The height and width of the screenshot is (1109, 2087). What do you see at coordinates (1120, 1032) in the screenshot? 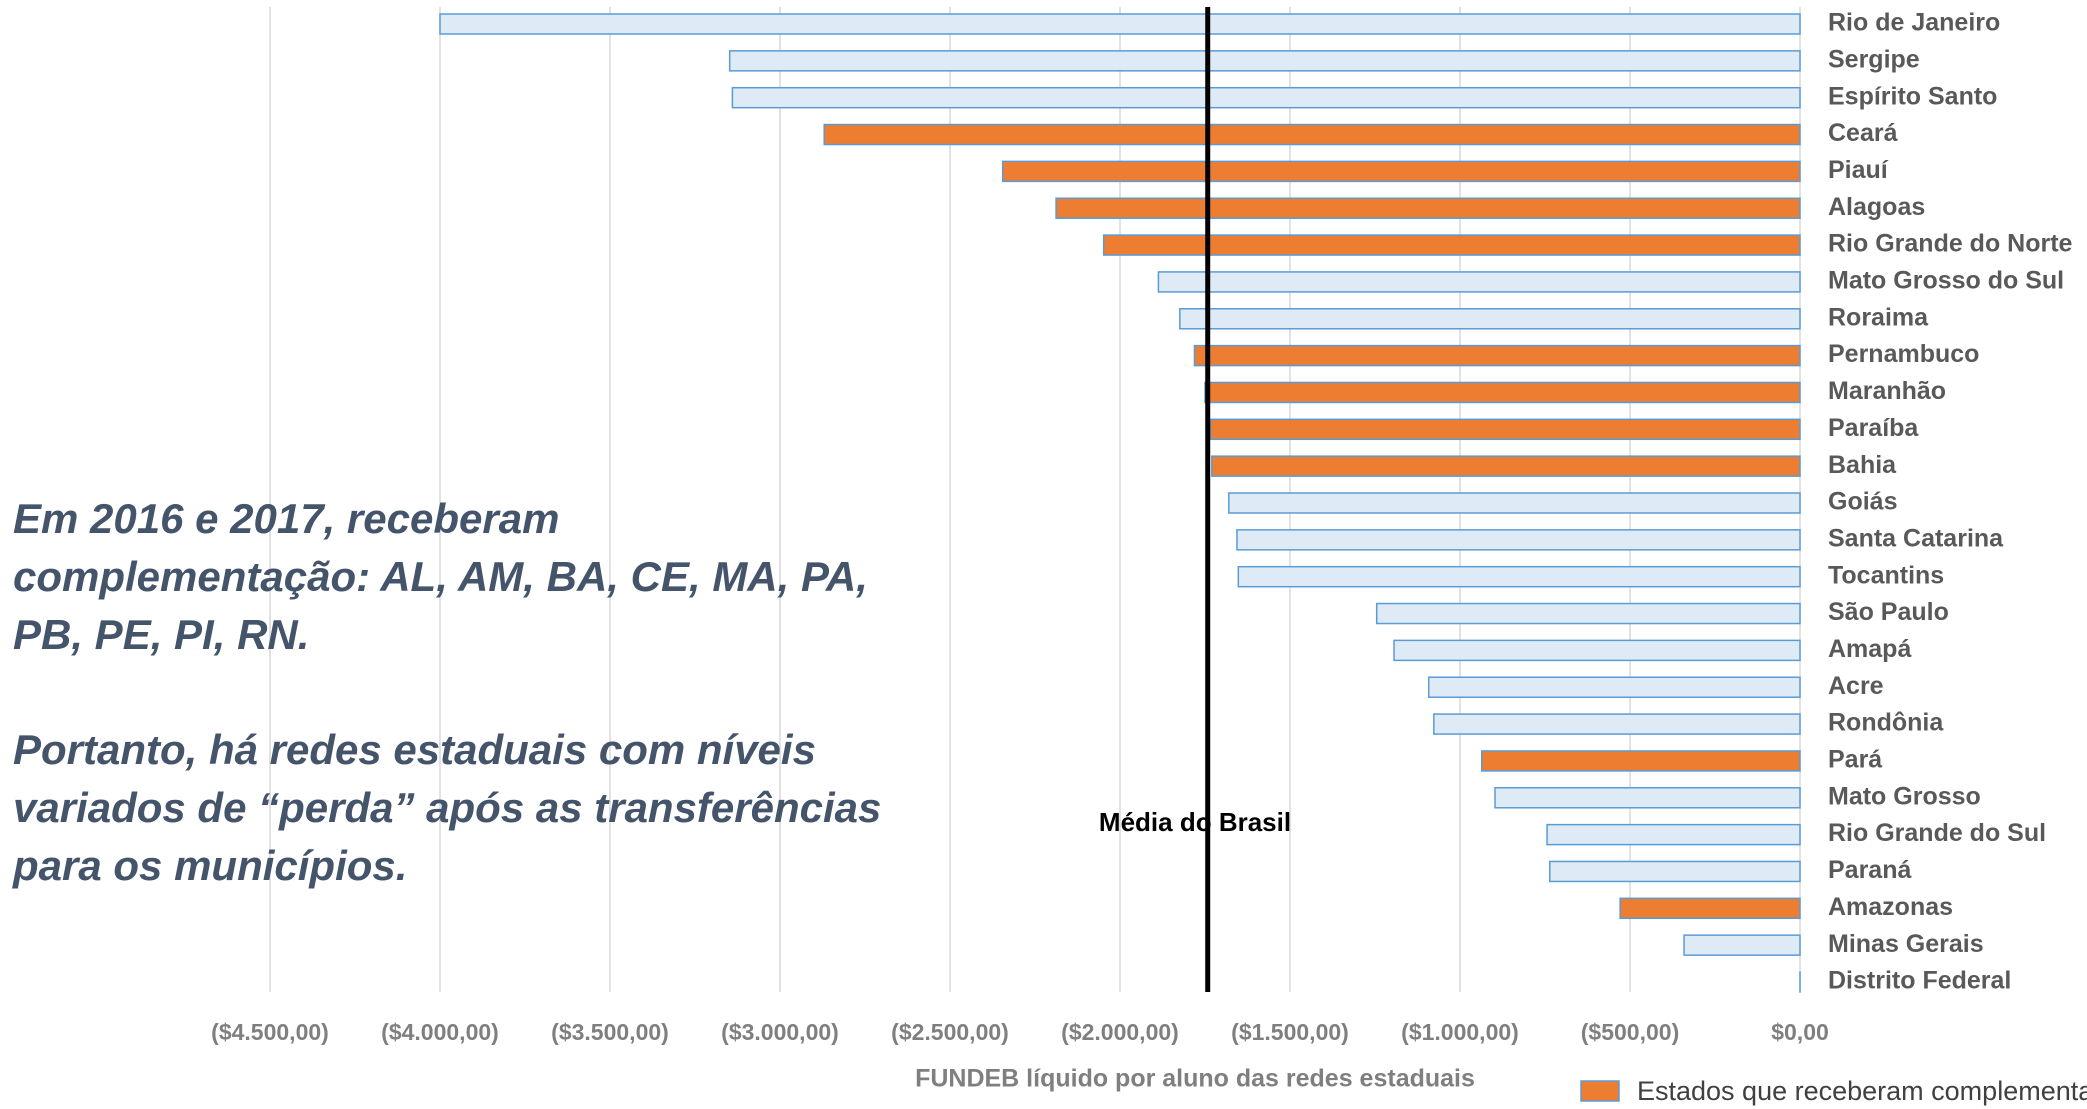
I see `x-tick-label: ($2.000,00)` at bounding box center [1120, 1032].